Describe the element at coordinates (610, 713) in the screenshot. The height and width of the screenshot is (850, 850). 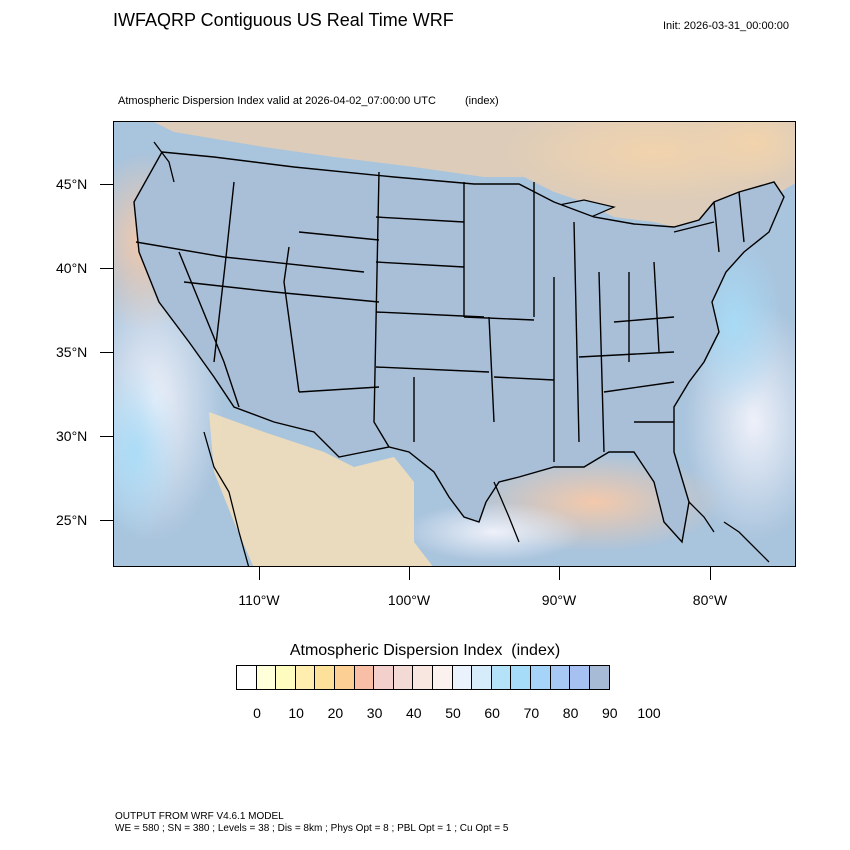
I see `colorbar-tick-label: 90` at that location.